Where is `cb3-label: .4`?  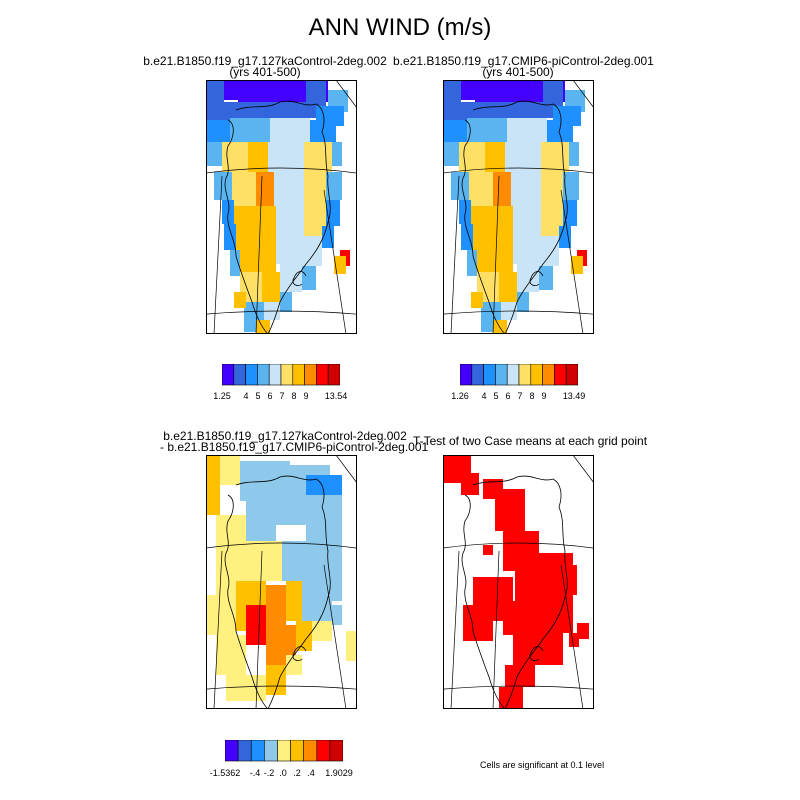 cb3-label: .4 is located at coordinates (311, 773).